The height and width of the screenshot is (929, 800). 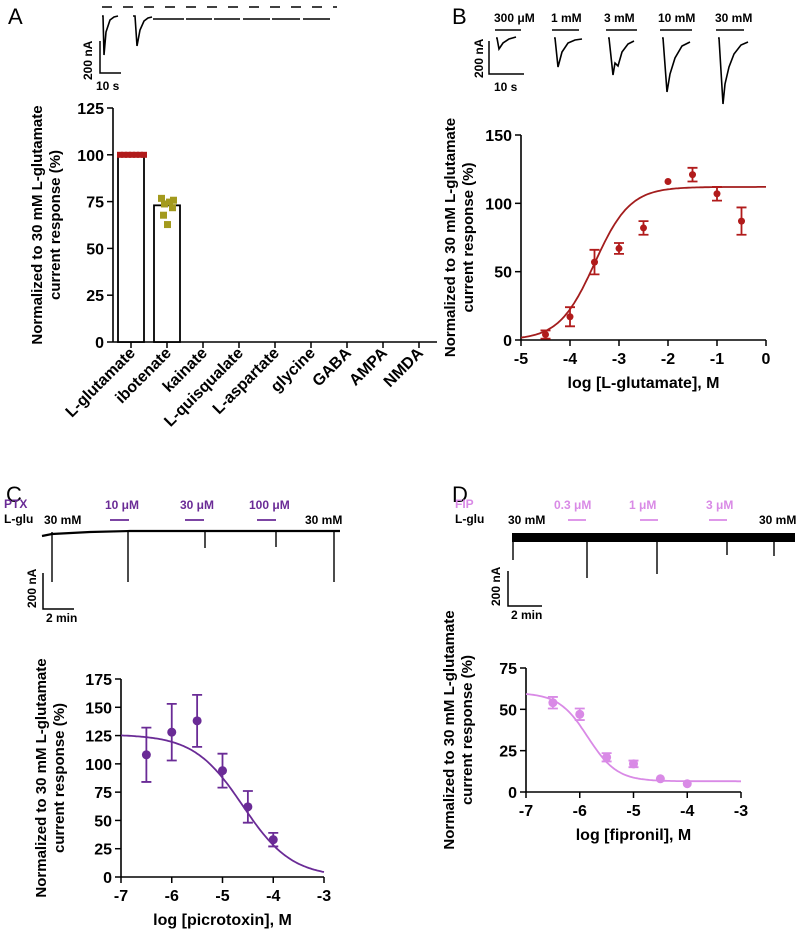 I want to click on trace-label-3mM: 3 mM, so click(x=619, y=18).